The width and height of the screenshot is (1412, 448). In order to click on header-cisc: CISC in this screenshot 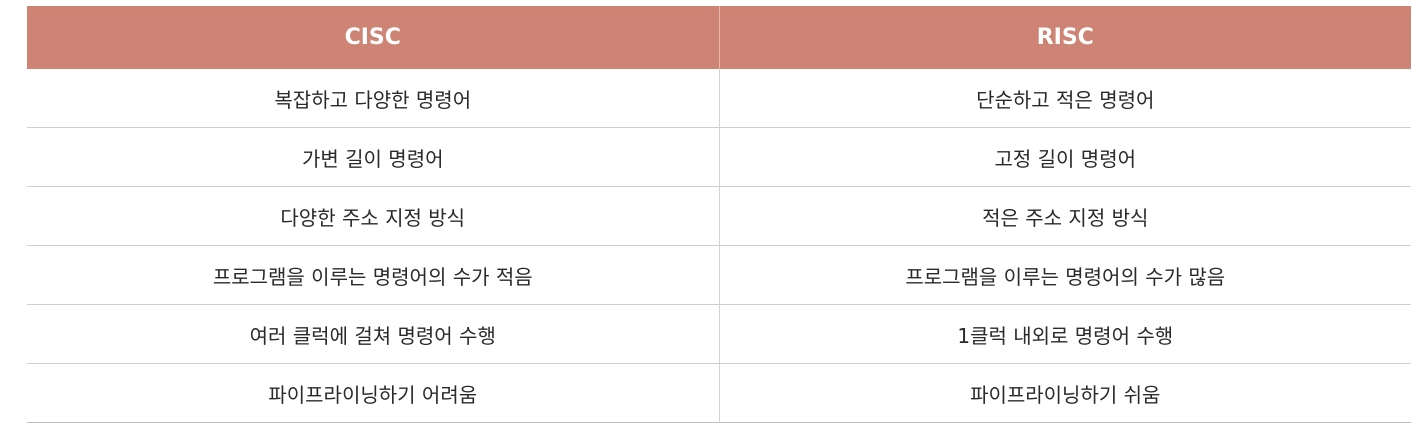, I will do `click(373, 37)`.